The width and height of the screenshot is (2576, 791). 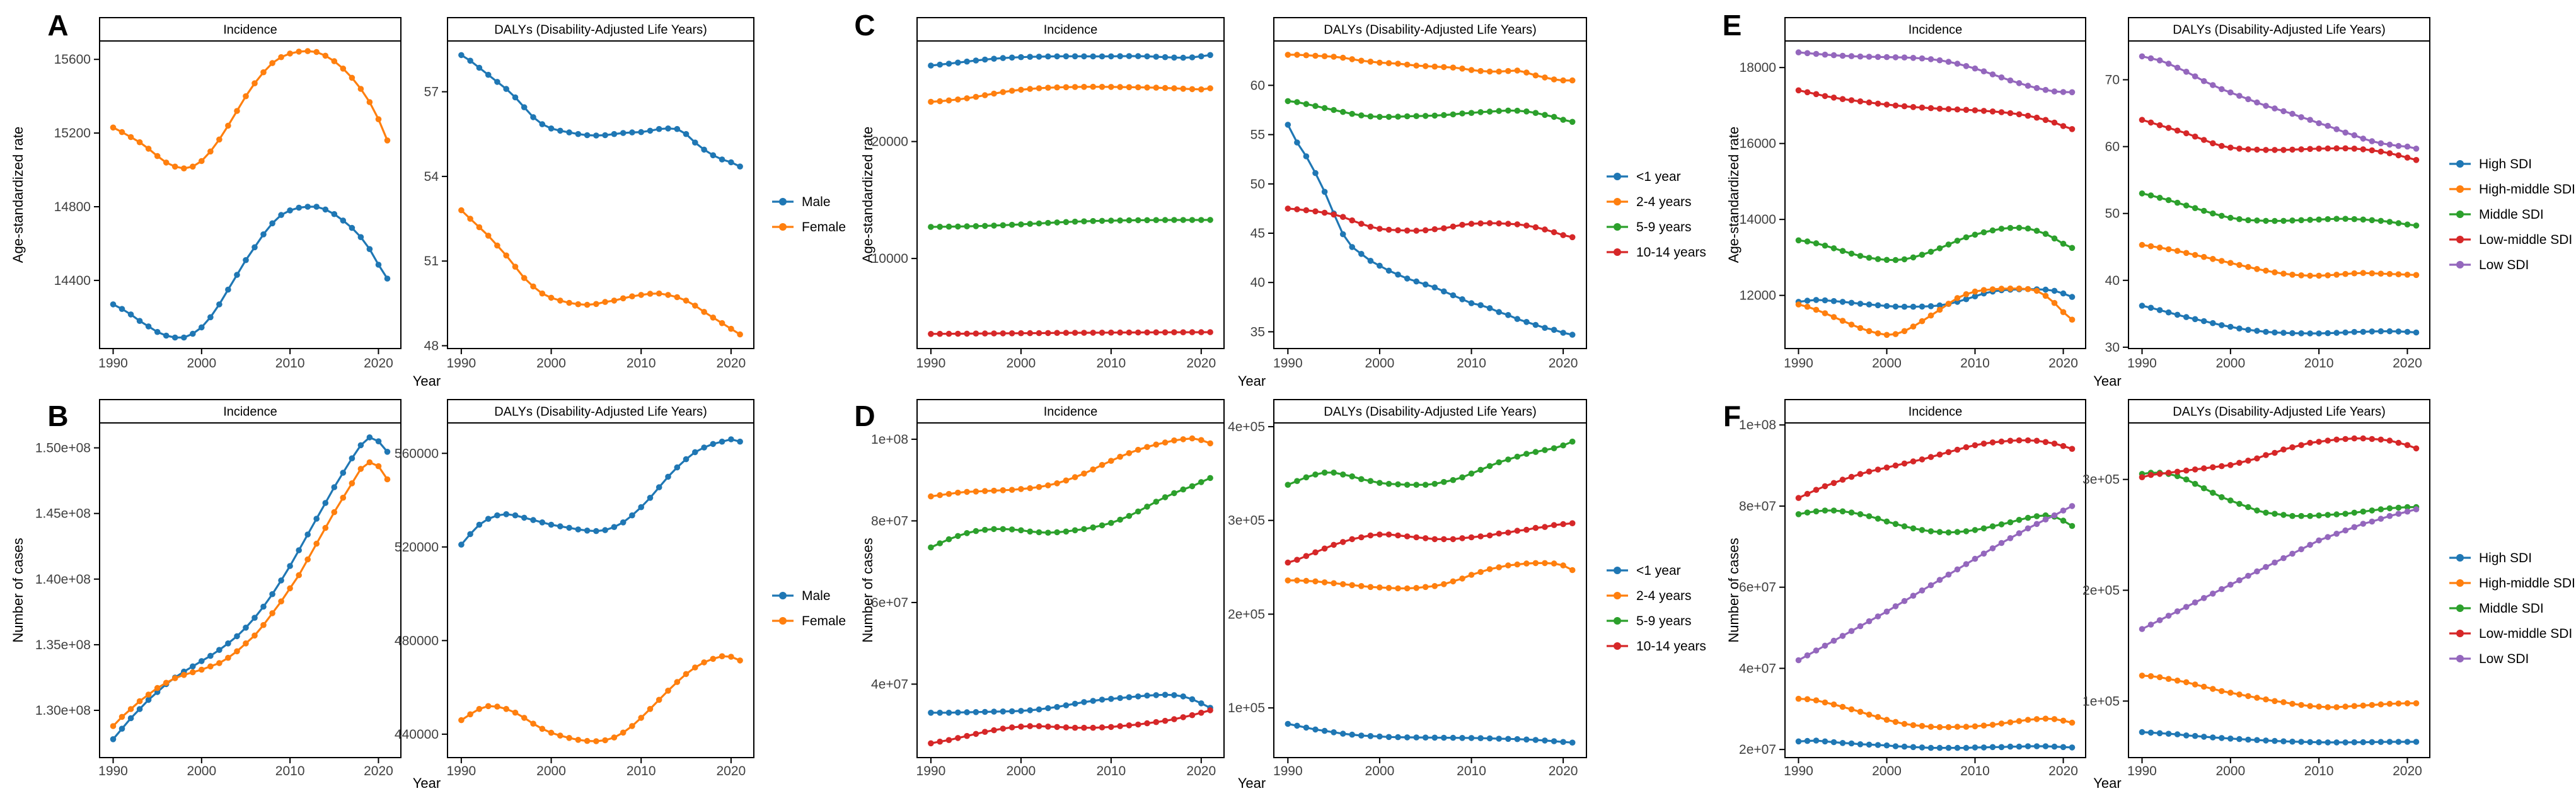 What do you see at coordinates (1257, 233) in the screenshot?
I see `y-tick-label: 45` at bounding box center [1257, 233].